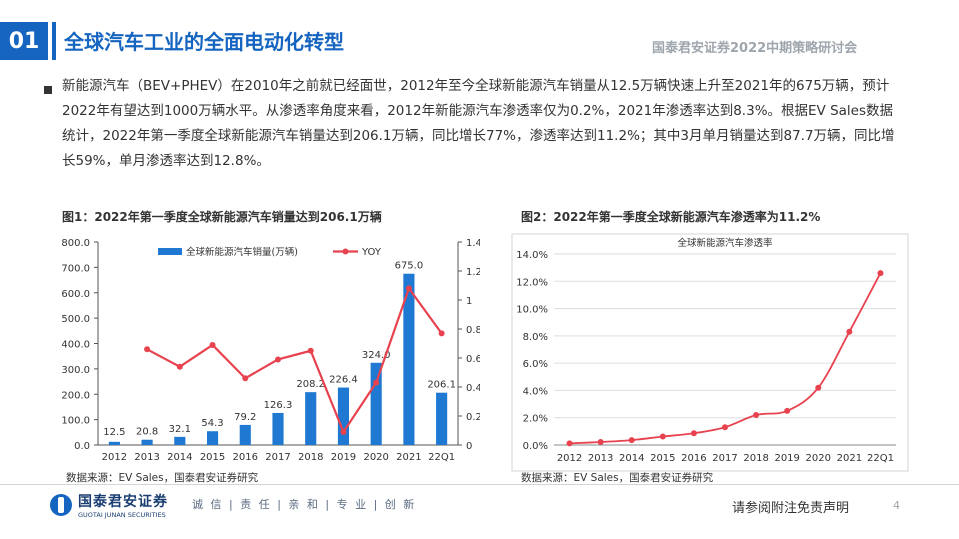  What do you see at coordinates (532, 255) in the screenshot?
I see `y-axis-tick-label: 14.0%` at bounding box center [532, 255].